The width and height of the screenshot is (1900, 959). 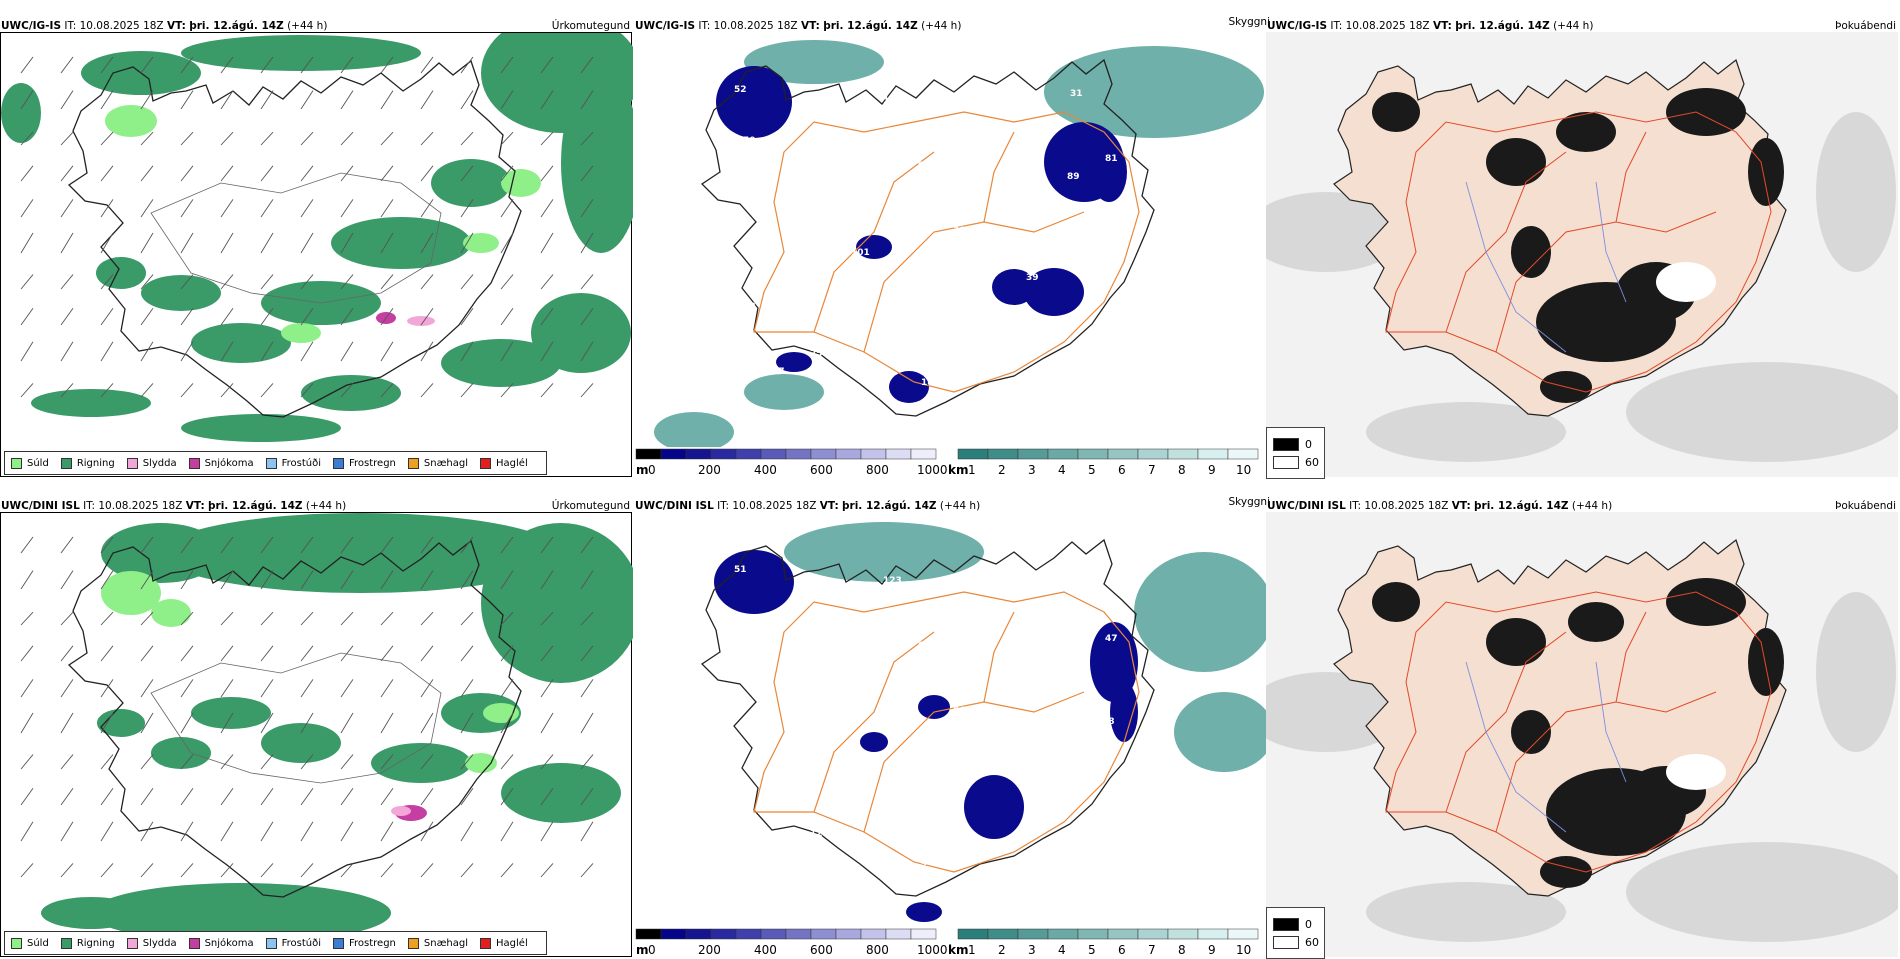 I want to click on legend-item-rain: Rigning, so click(x=87, y=943).